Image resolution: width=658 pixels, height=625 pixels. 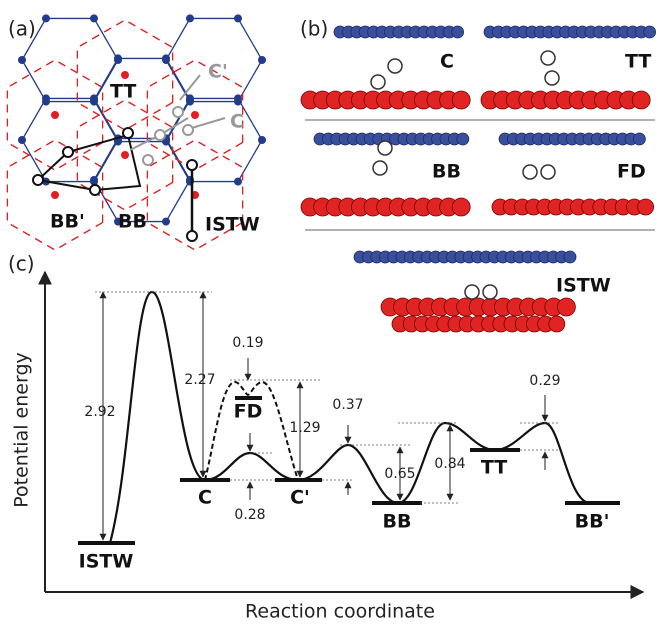 What do you see at coordinates (494, 468) in the screenshot?
I see `state-label: TT` at bounding box center [494, 468].